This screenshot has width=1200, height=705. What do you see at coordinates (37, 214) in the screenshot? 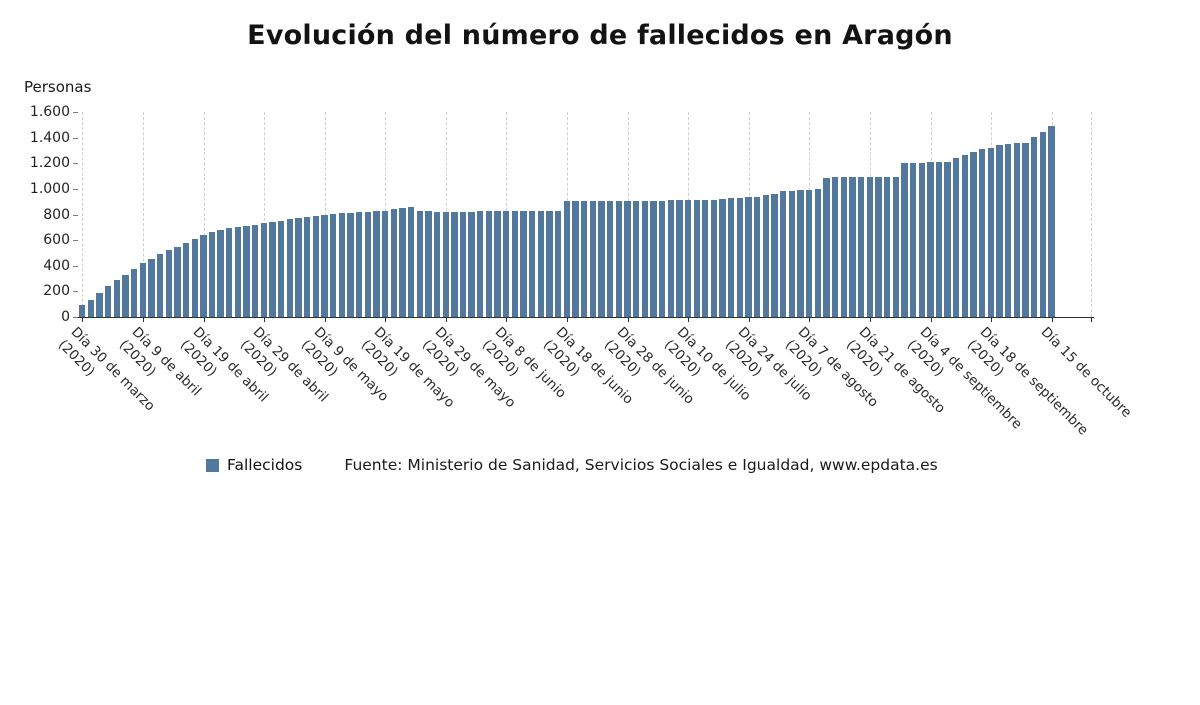
I see `y-axis-labels: 0 200 400 600 800 1.000 1.200 1.400 1.600` at bounding box center [37, 214].